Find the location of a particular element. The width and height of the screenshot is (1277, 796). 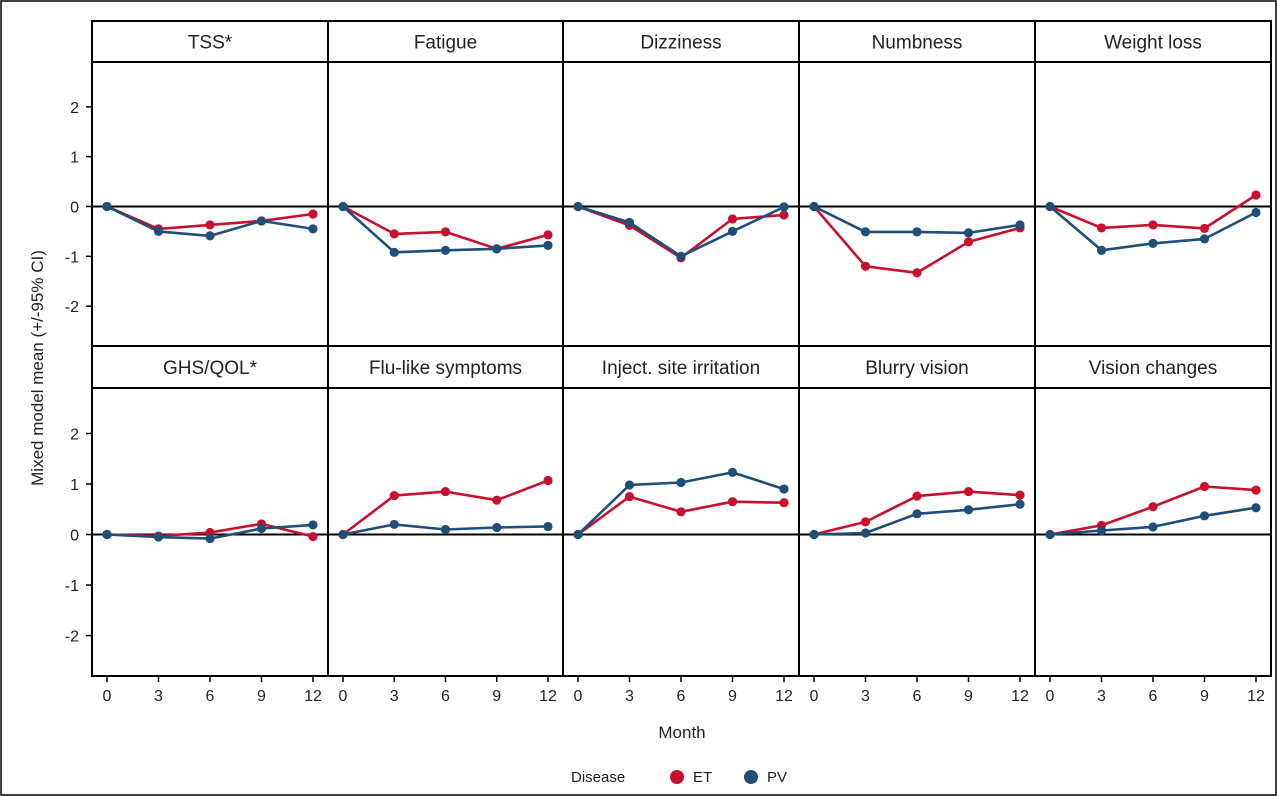

x-axis-title: Month is located at coordinates (681, 732).